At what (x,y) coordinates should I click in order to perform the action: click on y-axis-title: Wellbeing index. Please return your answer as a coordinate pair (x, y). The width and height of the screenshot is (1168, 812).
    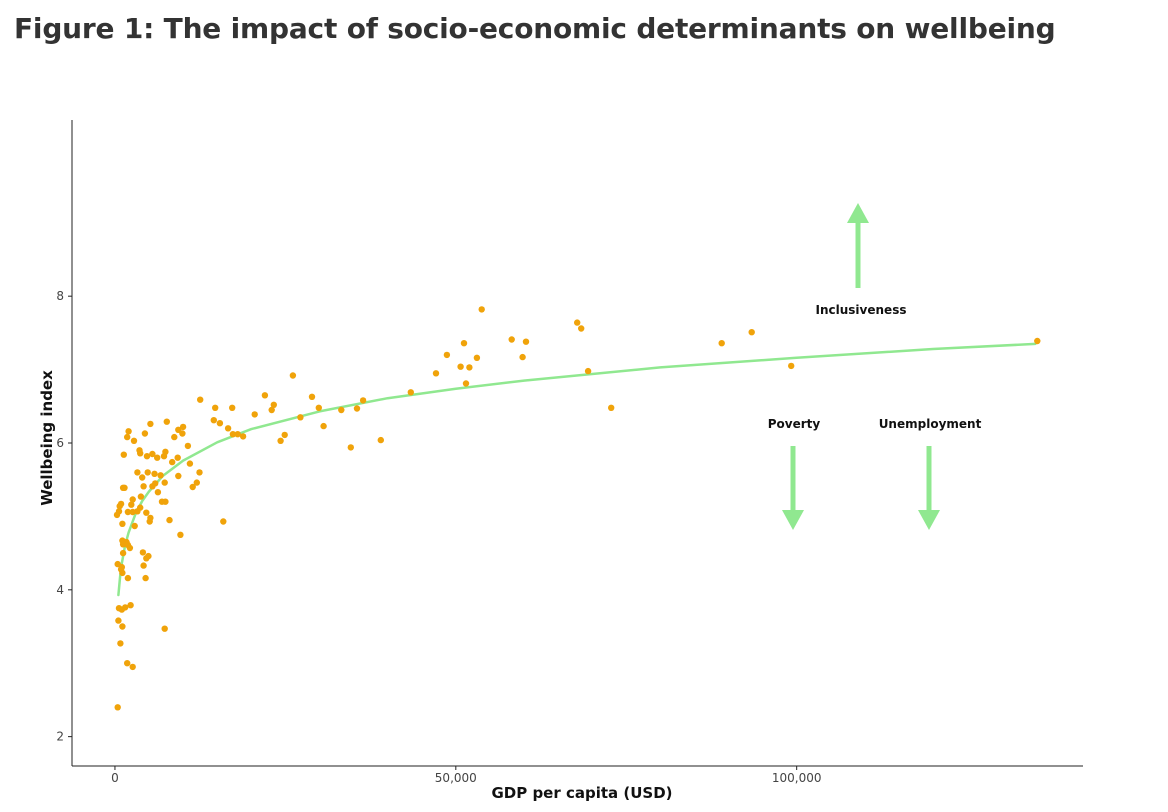
    Looking at the image, I should click on (47, 438).